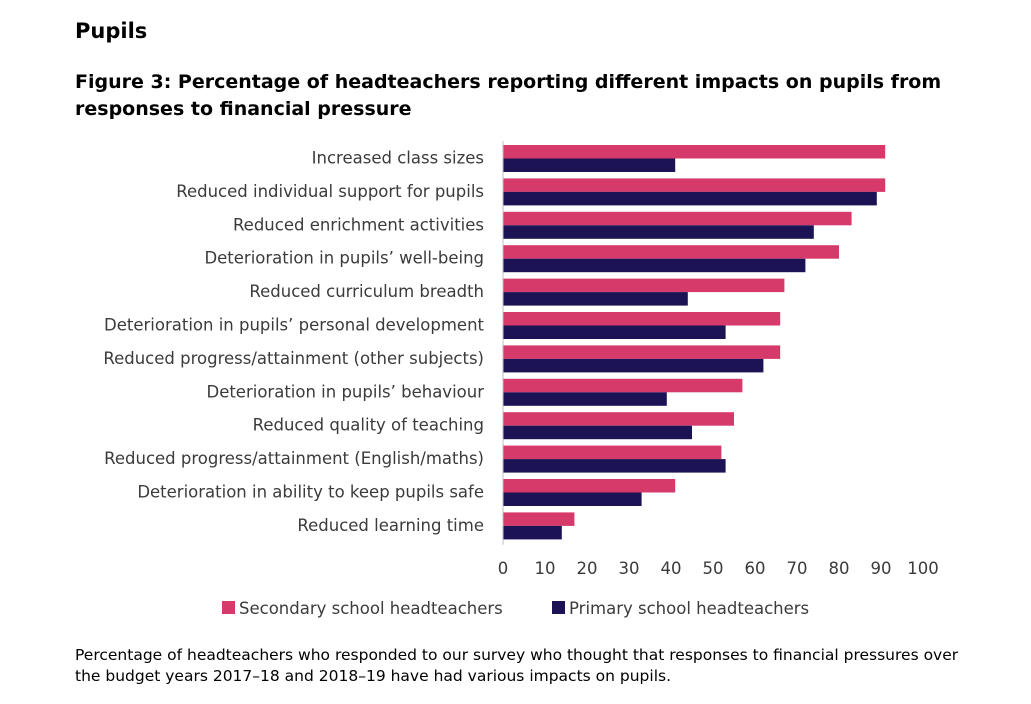 The image size is (1031, 704). I want to click on x-tick-label: 90, so click(881, 568).